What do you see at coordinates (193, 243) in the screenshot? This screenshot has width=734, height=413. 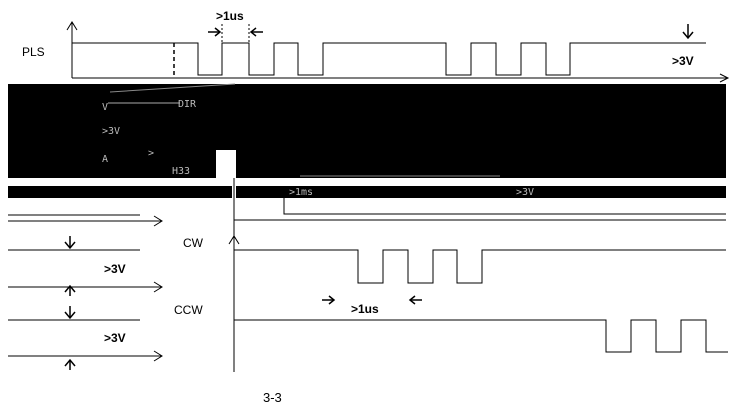 I see `cw-label: CW` at bounding box center [193, 243].